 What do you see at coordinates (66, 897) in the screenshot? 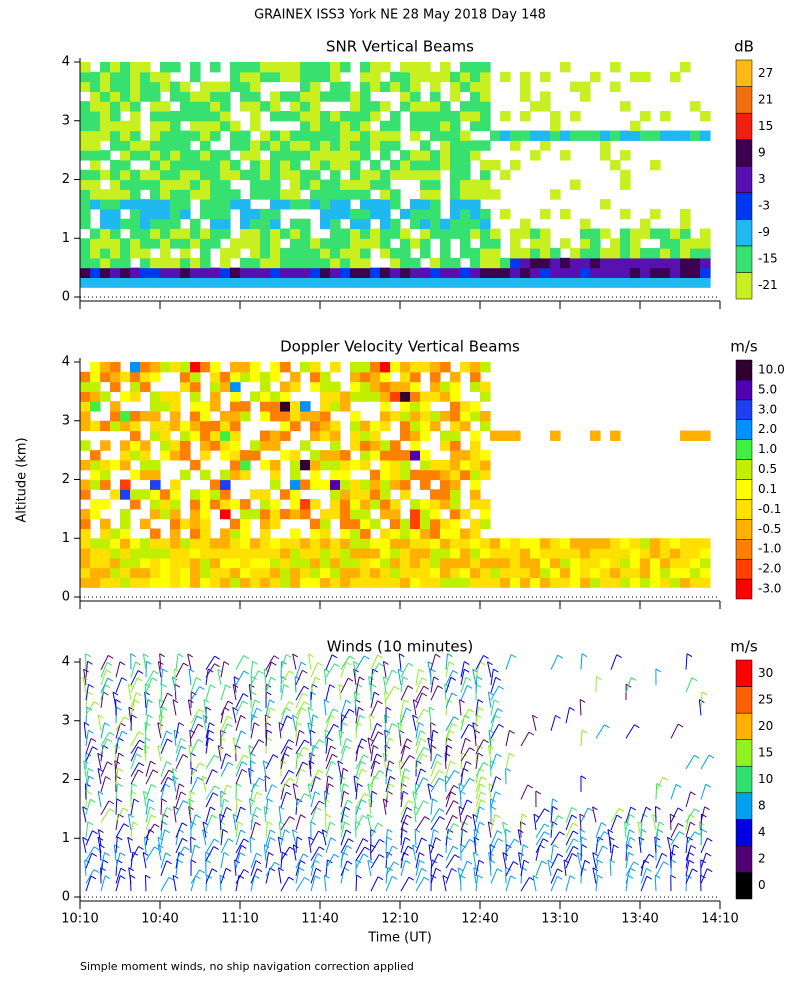
I see `y-tick-label: 0` at bounding box center [66, 897].